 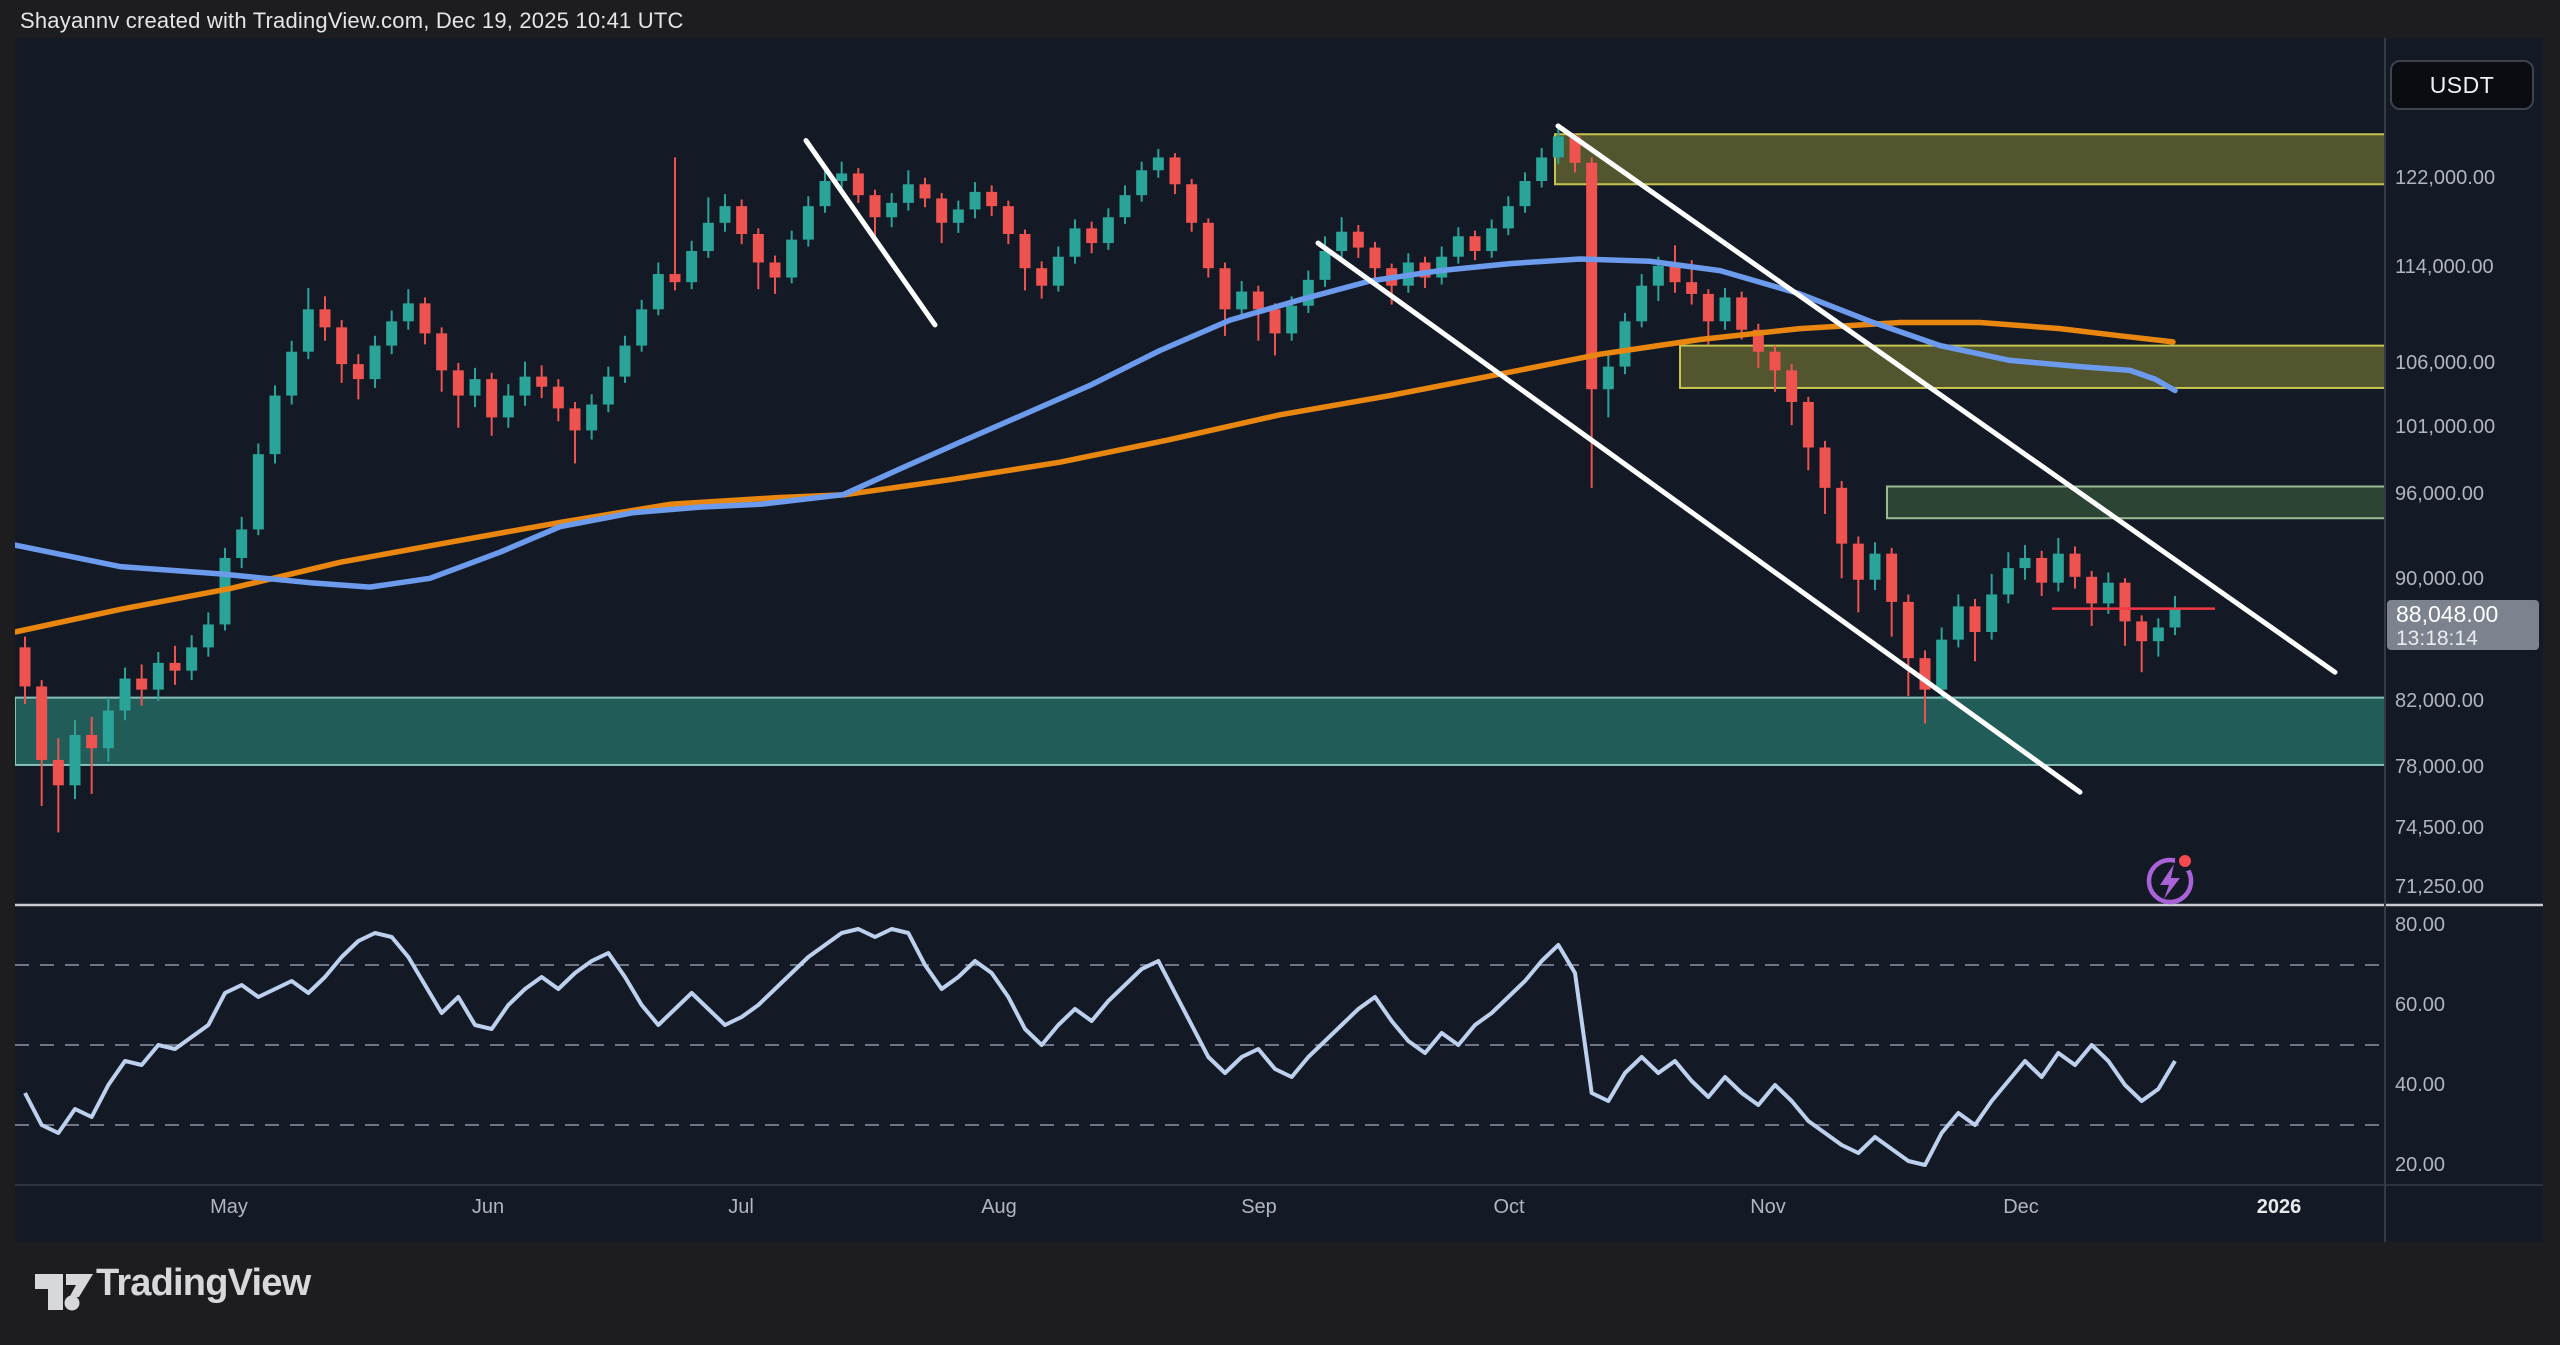 I want to click on tradingview-logo-icon, so click(x=64, y=1292).